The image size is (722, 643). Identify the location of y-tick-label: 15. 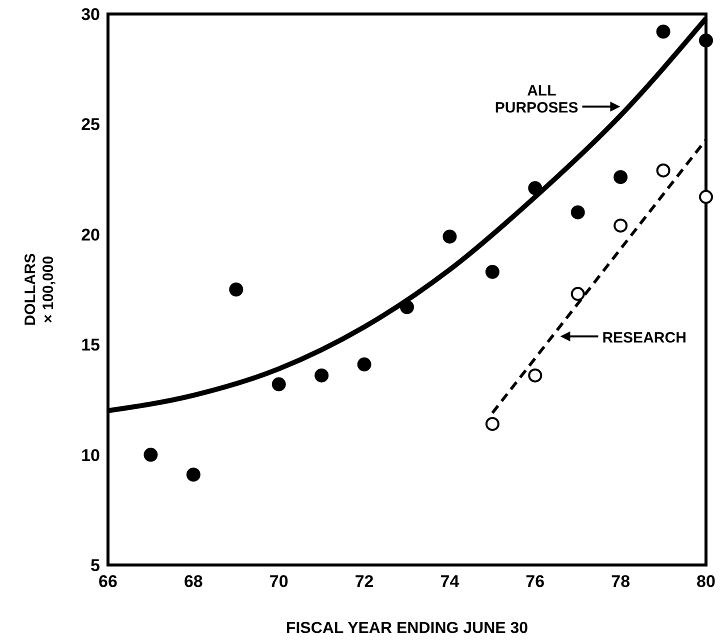
(90, 345).